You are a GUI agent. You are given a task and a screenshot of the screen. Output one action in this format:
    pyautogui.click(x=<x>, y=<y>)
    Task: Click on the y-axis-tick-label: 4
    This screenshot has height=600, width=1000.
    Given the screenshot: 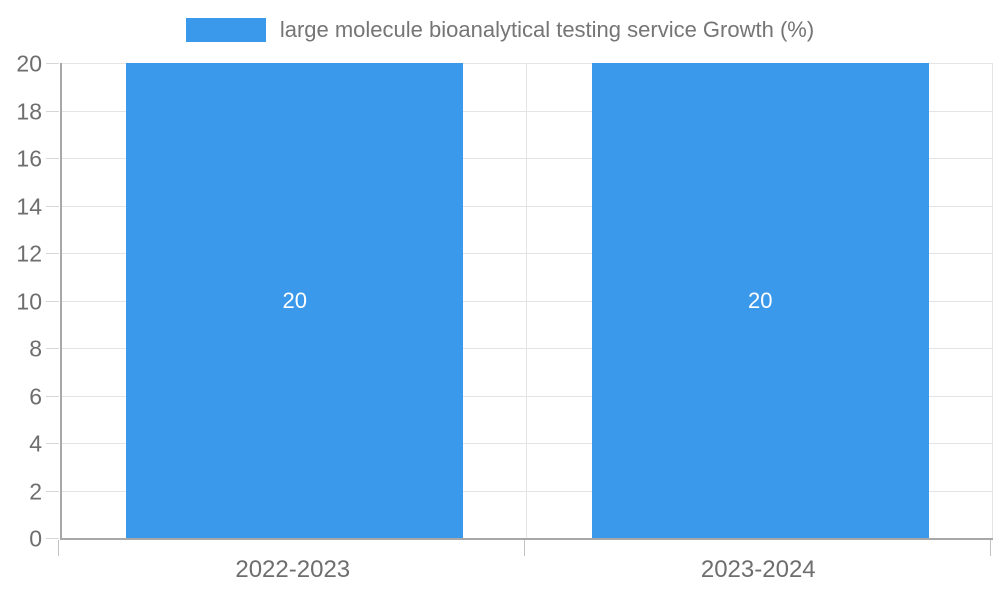 What is the action you would take?
    pyautogui.click(x=35, y=443)
    